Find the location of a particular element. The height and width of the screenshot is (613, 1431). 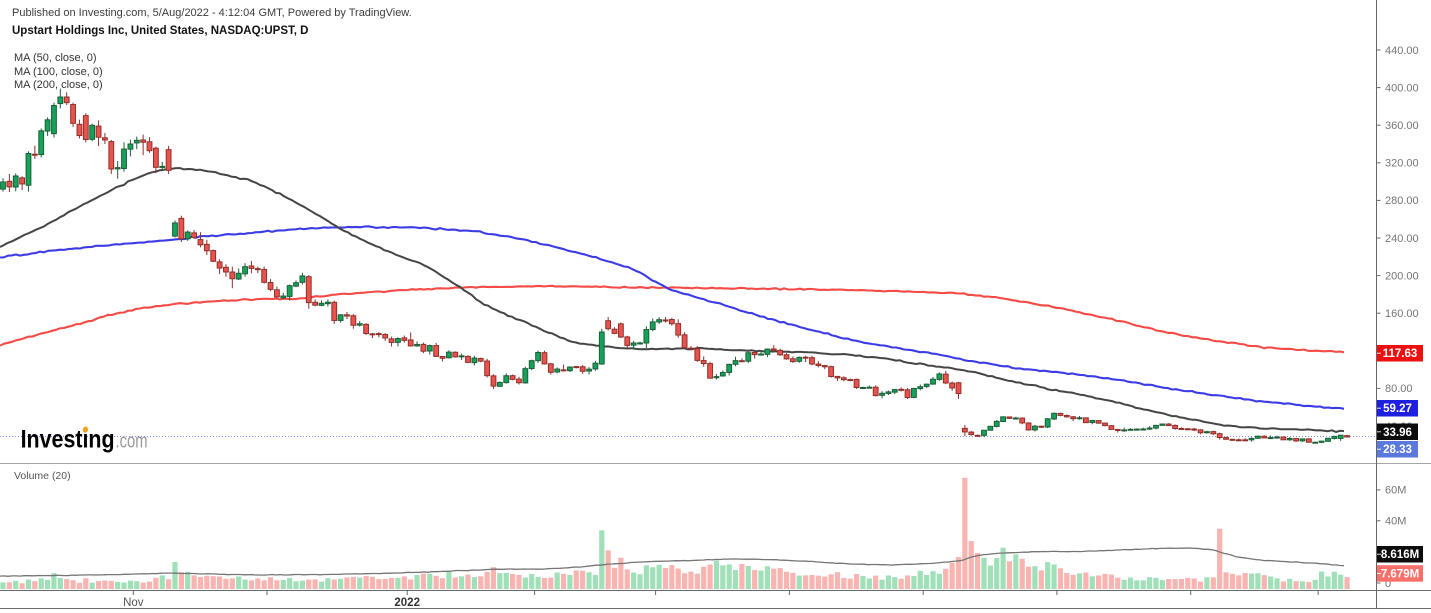

svg-text: 240.00 is located at coordinates (1402, 239).